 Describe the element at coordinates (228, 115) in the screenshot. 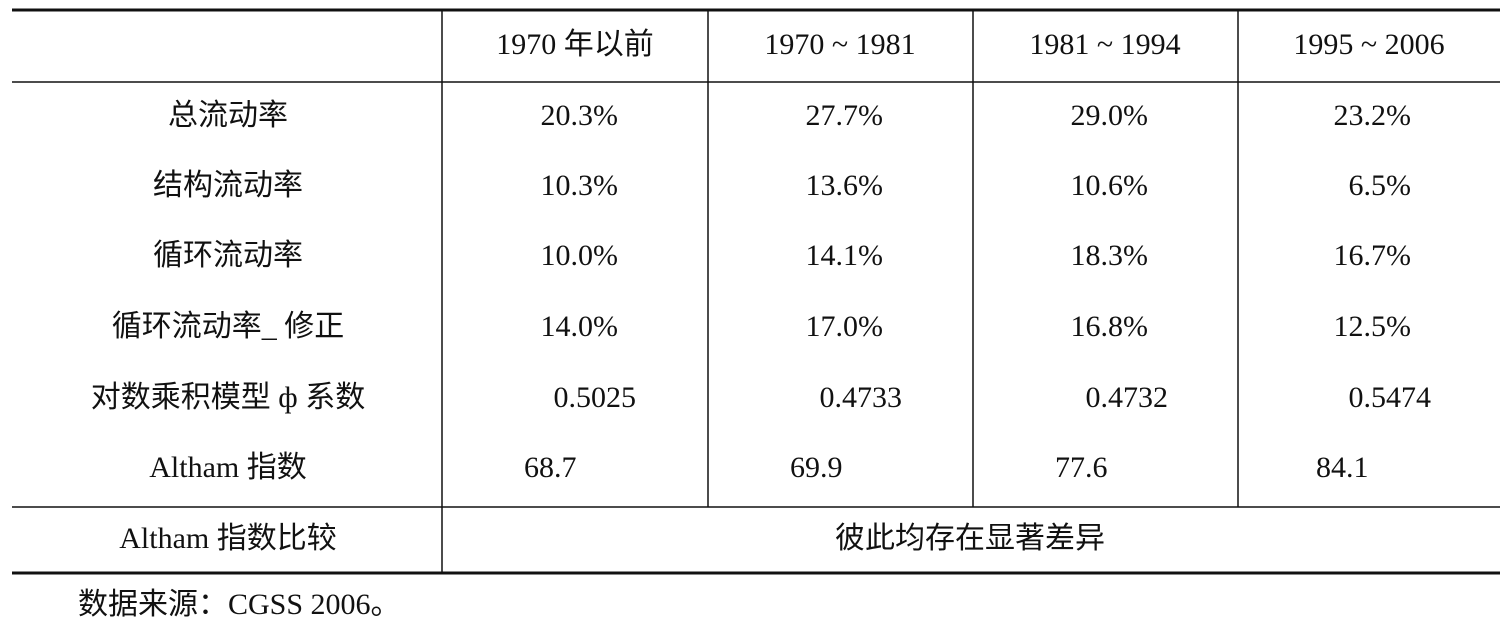

I see `row-label: 总流动率` at that location.